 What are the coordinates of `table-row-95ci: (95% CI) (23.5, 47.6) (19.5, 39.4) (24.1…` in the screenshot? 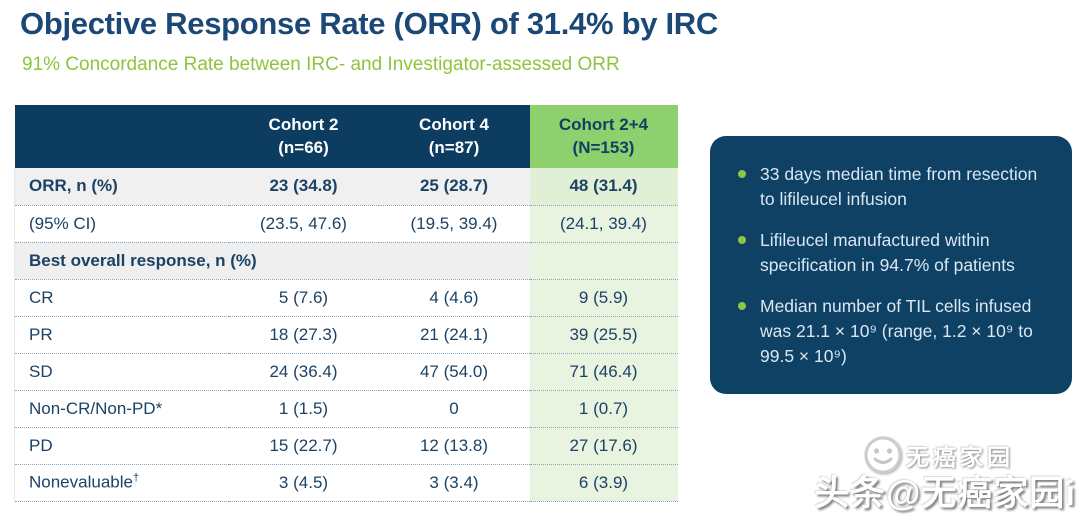 It's located at (346, 223).